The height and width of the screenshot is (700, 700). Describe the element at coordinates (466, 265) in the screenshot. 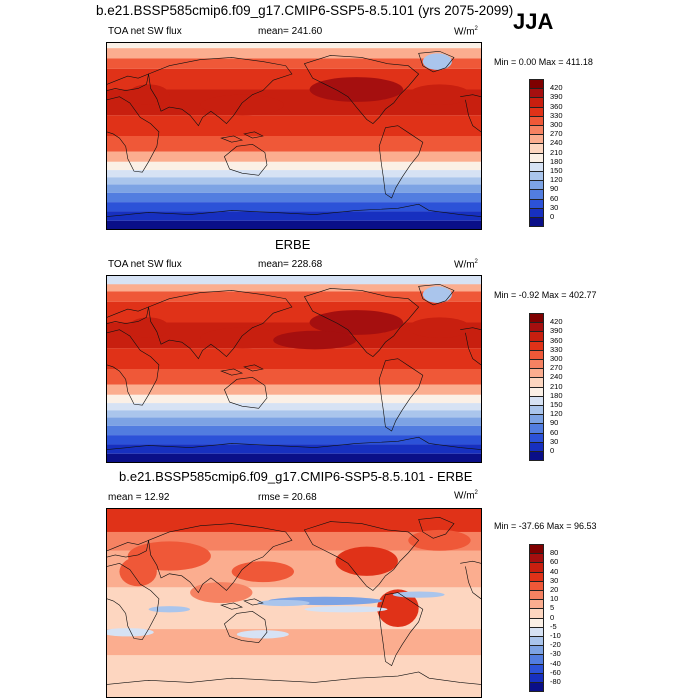

I see `panel2-units: W/m2` at that location.